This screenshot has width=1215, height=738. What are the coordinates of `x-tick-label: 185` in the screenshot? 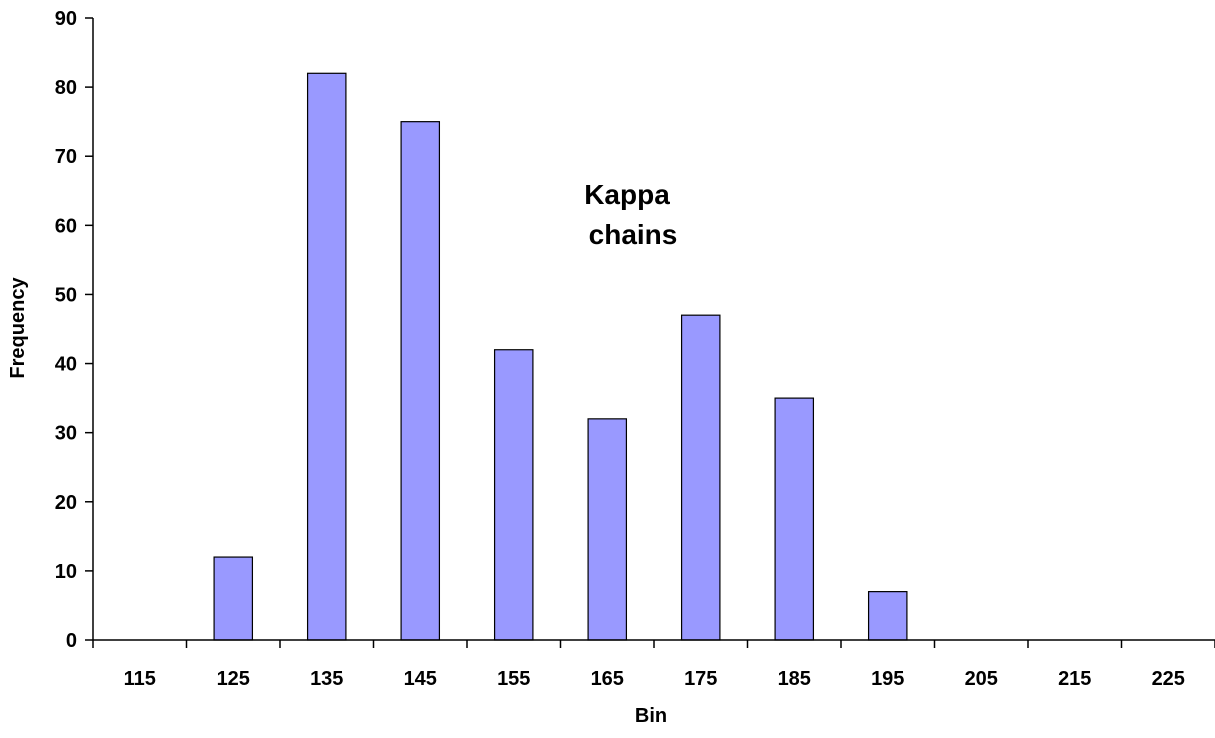 It's located at (794, 679).